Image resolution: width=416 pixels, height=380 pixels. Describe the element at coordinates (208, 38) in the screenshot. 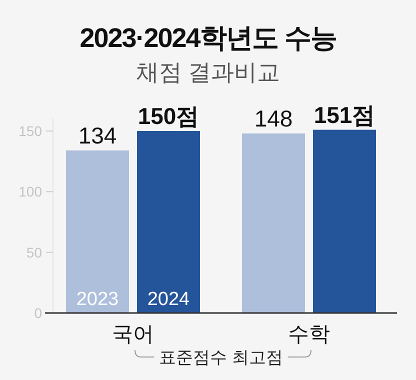

I see `chart-title: 2023·2024학년도 수능` at that location.